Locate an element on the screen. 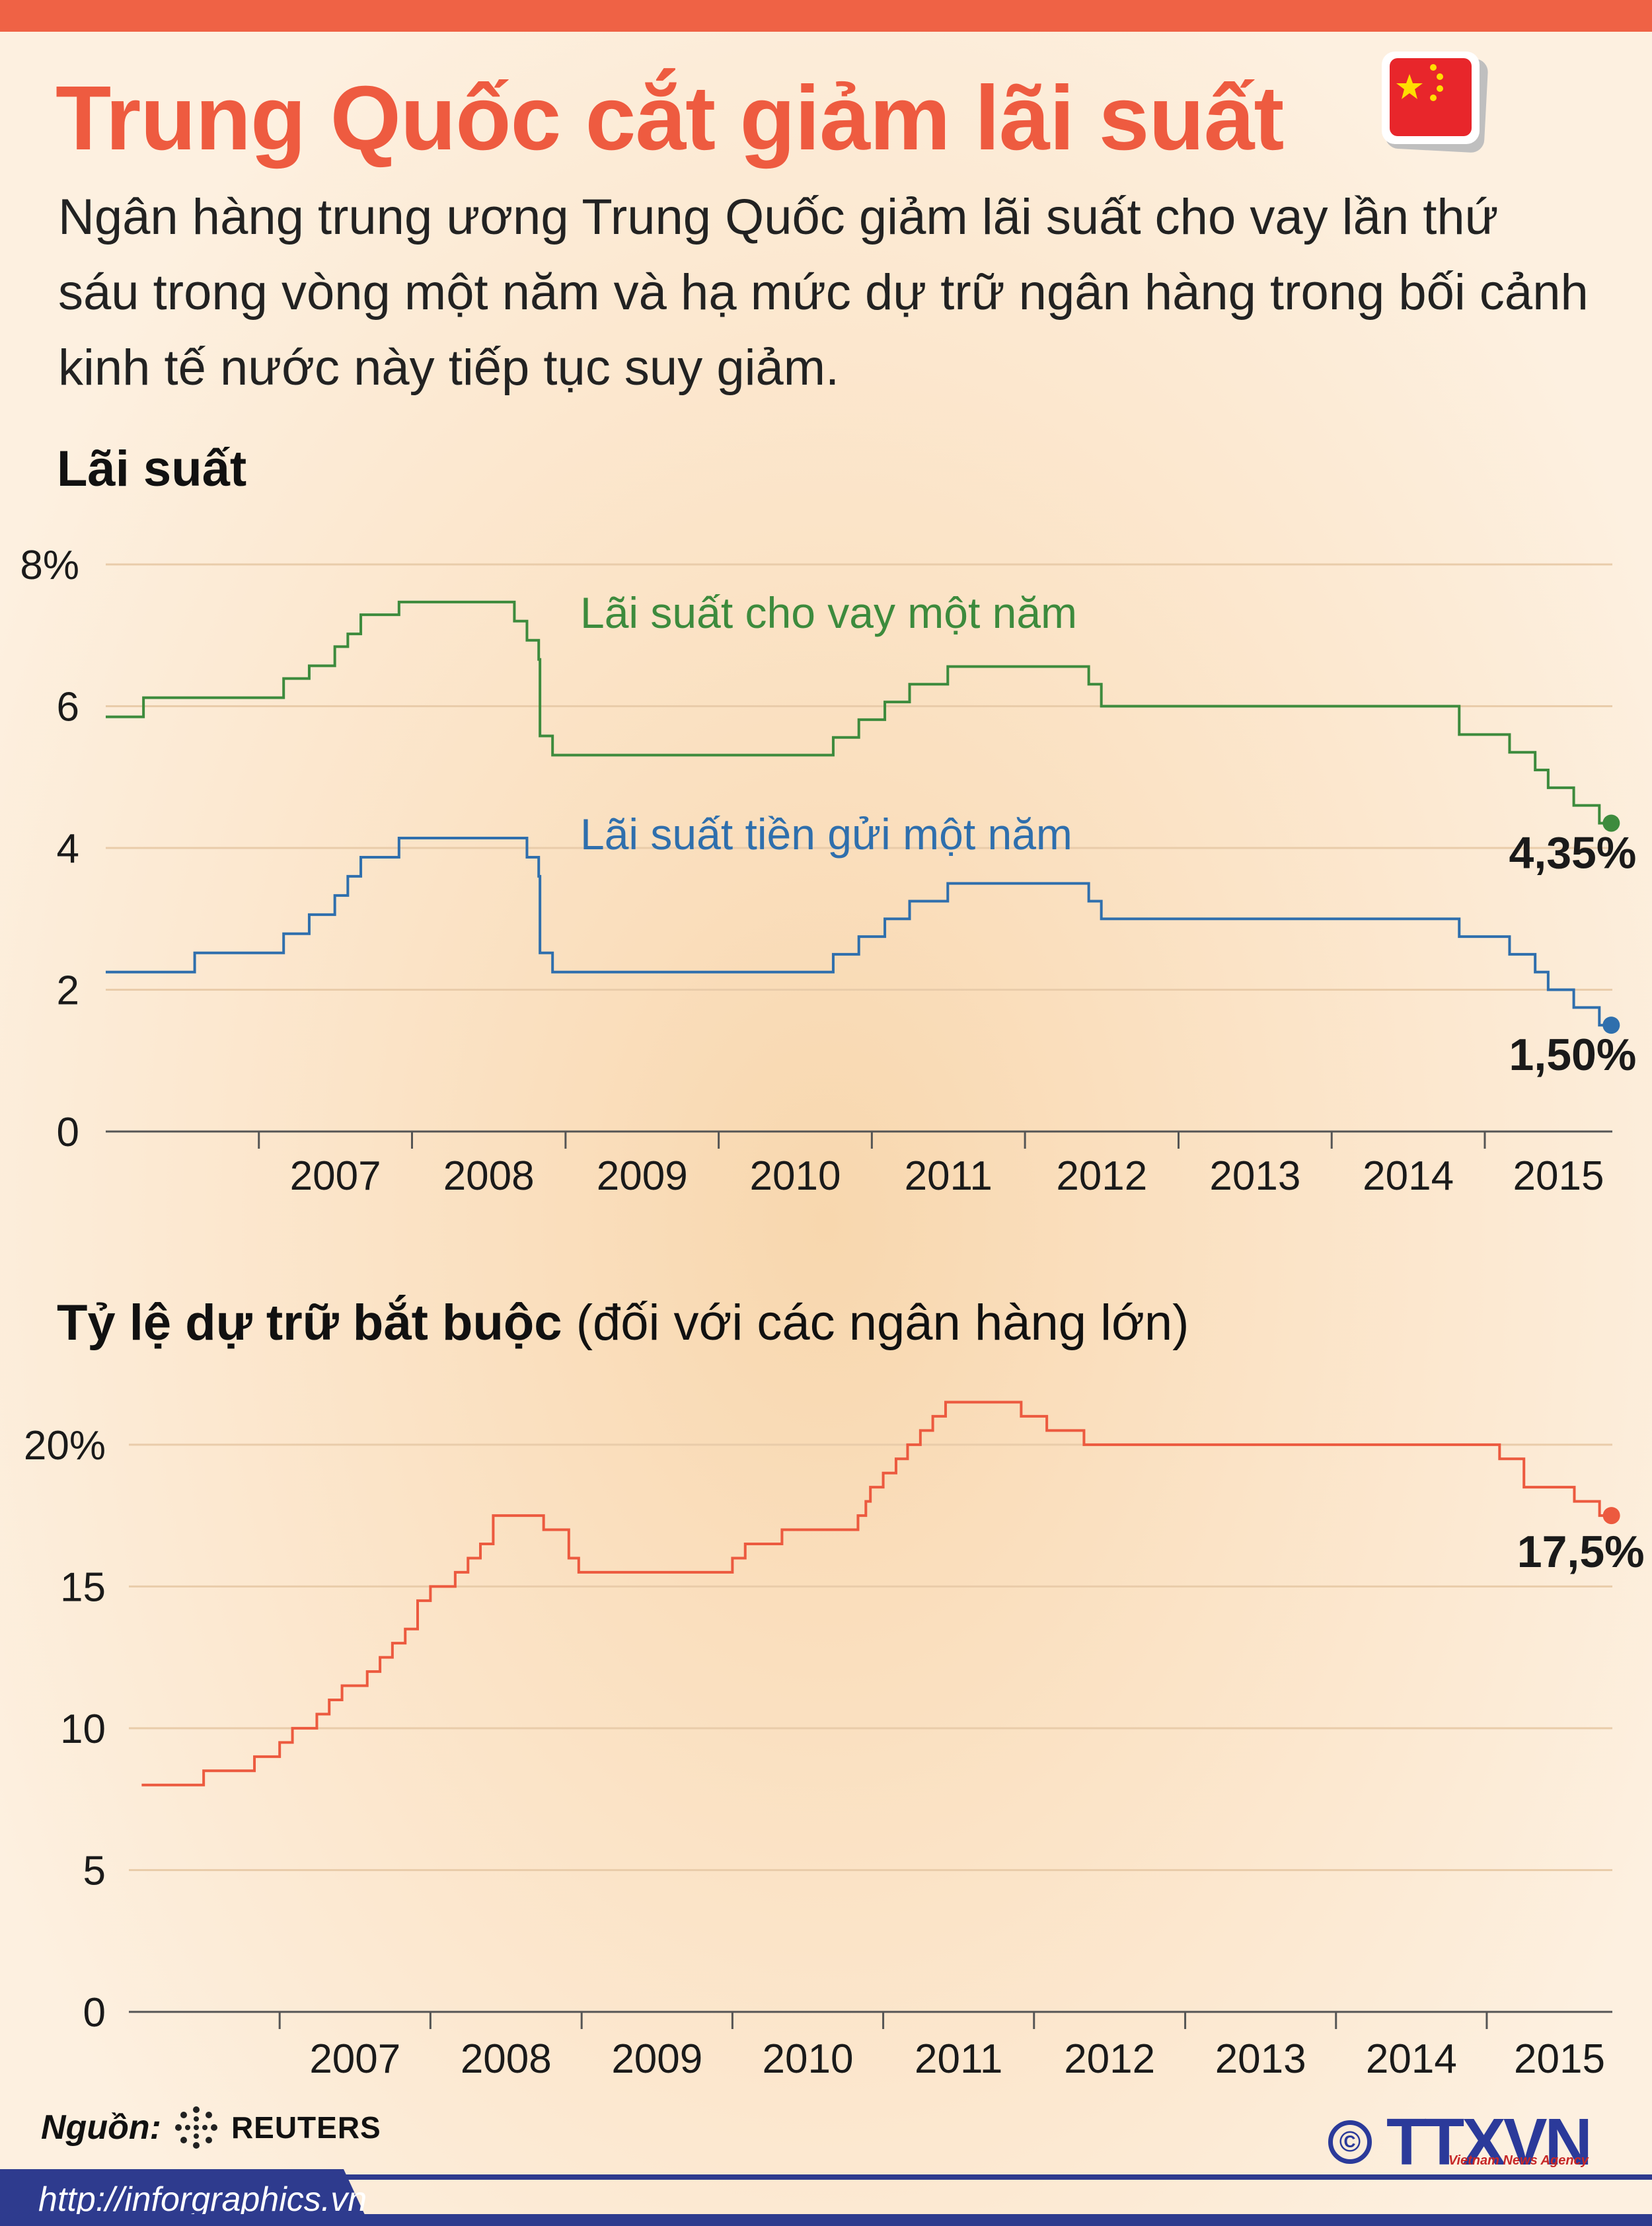  deposit-series-line is located at coordinates (859, 931).